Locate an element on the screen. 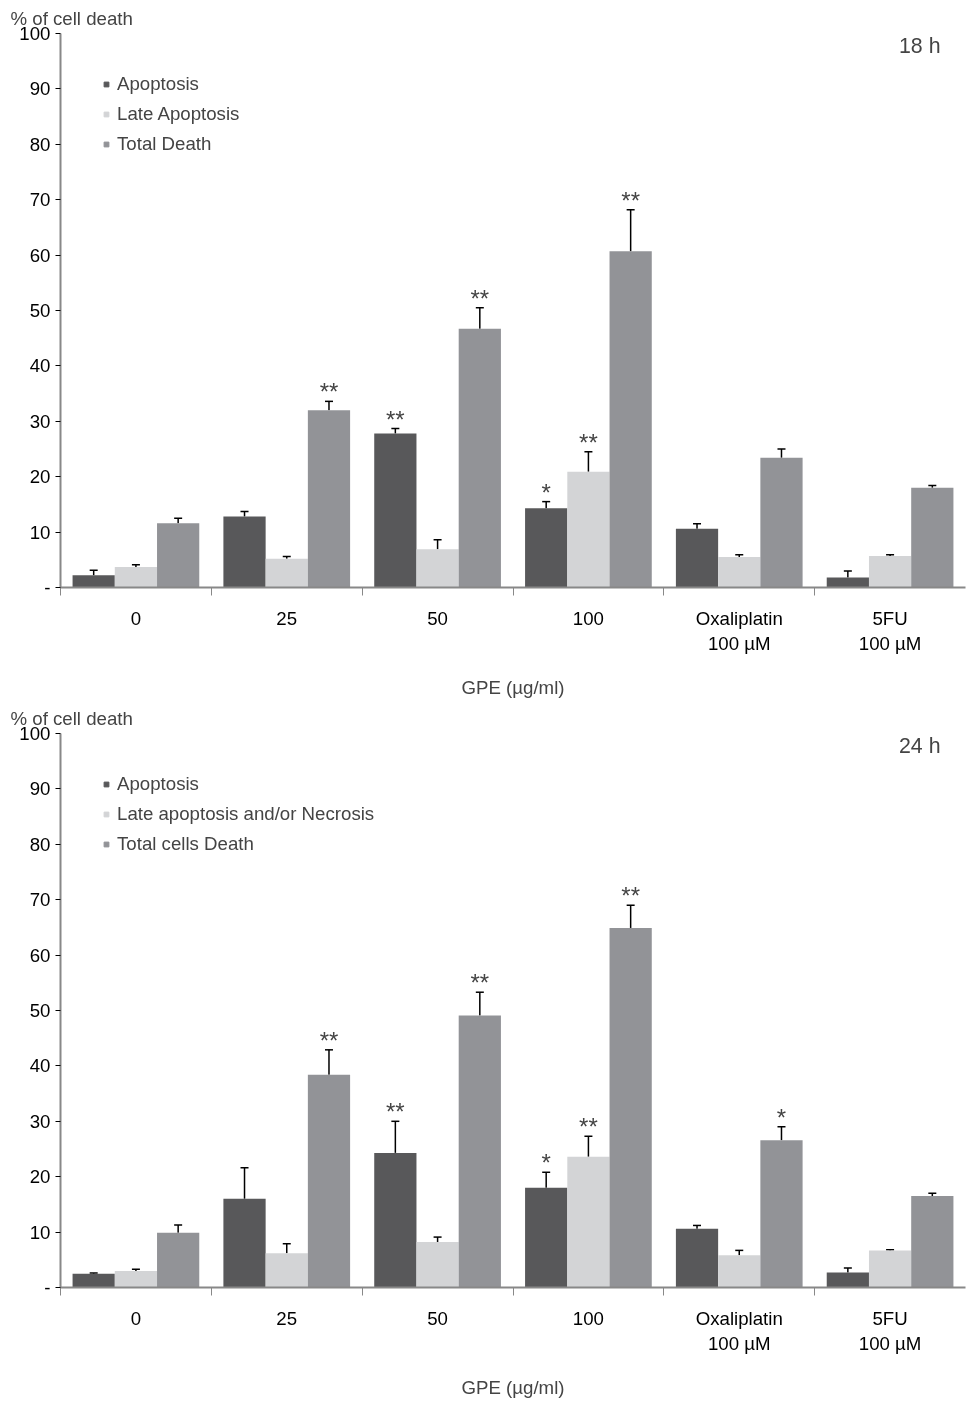 This screenshot has height=1421, width=980. legend-label: Late apoptosis and/or Necrosis is located at coordinates (246, 814).